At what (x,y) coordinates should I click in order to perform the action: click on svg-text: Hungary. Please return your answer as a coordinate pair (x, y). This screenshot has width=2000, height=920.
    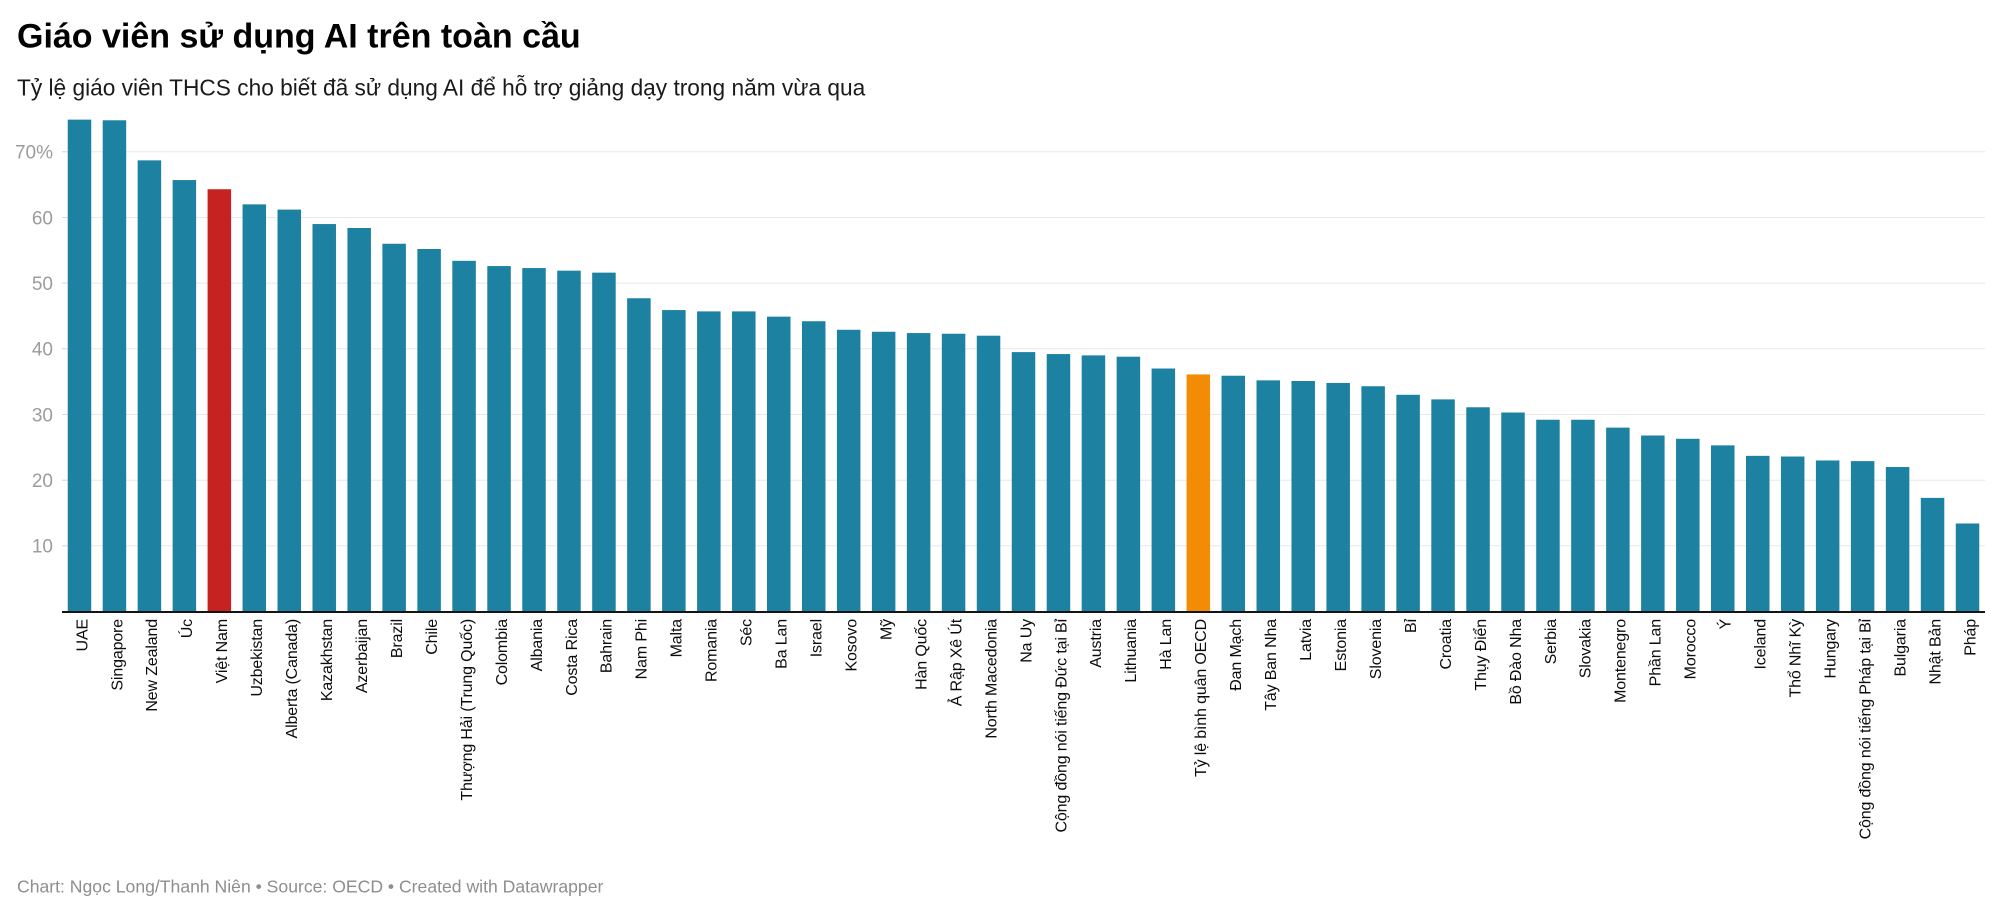
    Looking at the image, I should click on (1830, 649).